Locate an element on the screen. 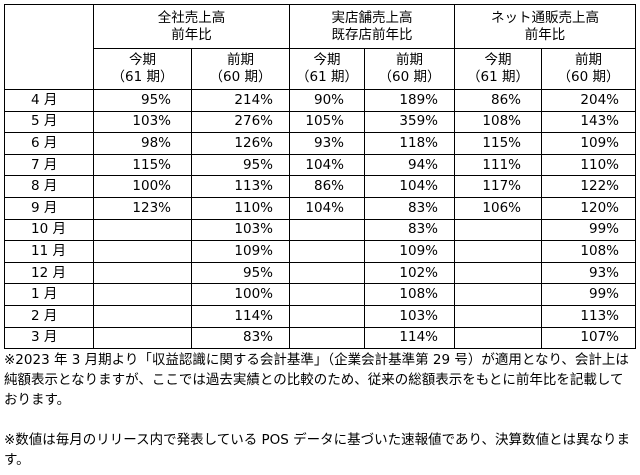 The width and height of the screenshot is (640, 475). value-cell: 118% is located at coordinates (409, 143).